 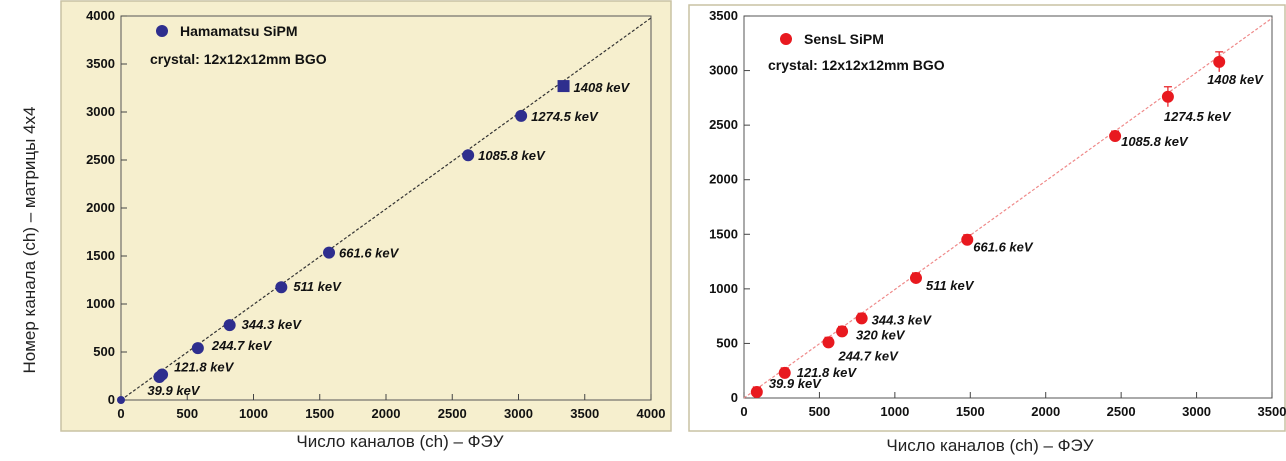 What do you see at coordinates (844, 39) in the screenshot?
I see `legend-label: SensL SiPM` at bounding box center [844, 39].